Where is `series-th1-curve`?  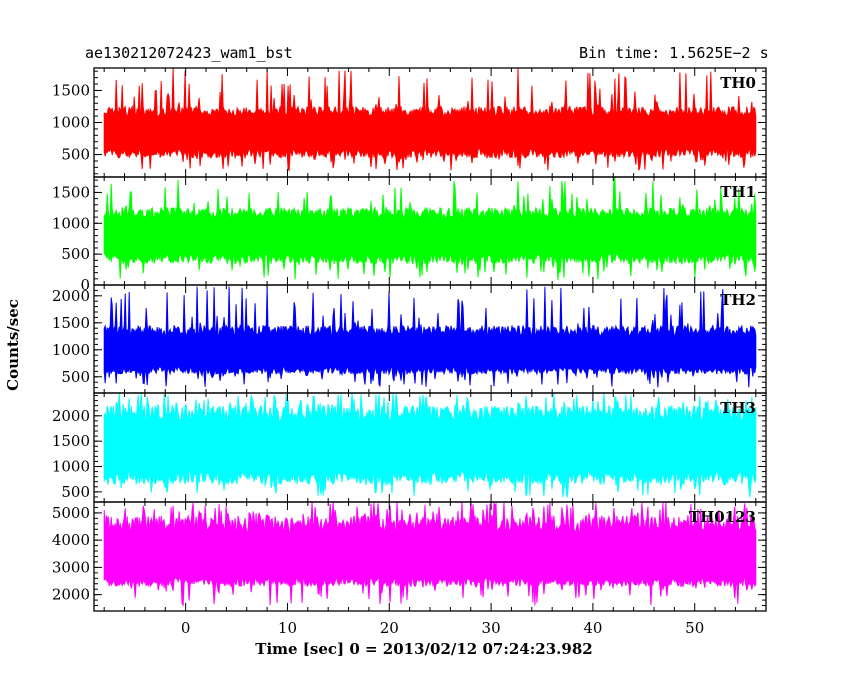
series-th1-curve is located at coordinates (430, 229).